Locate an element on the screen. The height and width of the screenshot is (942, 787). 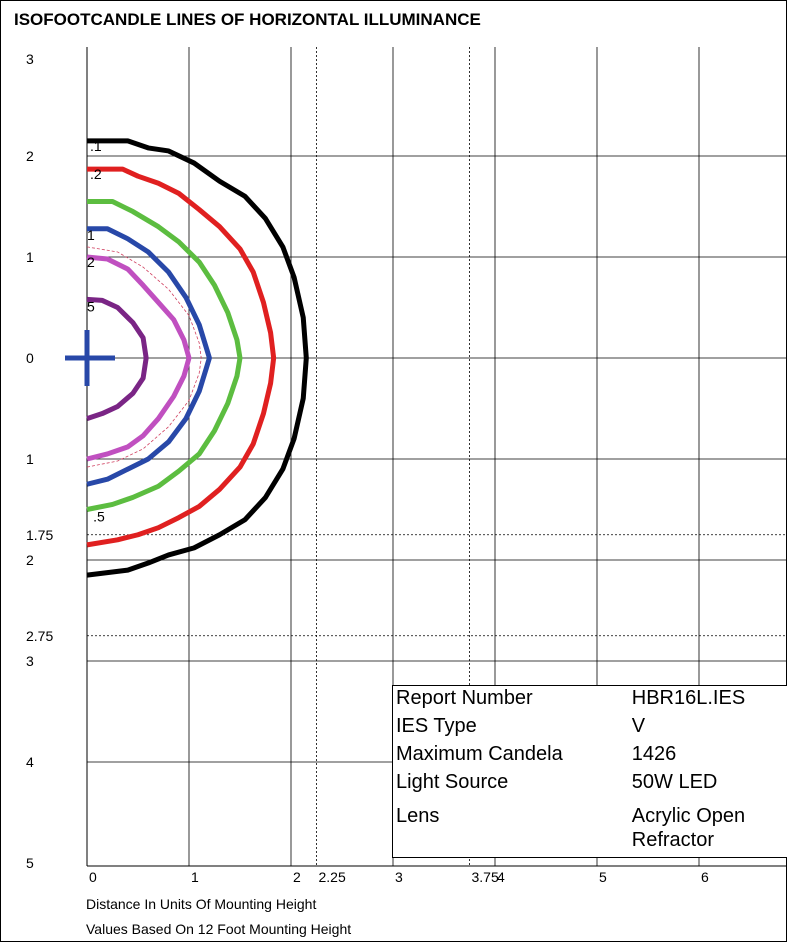
info-value: HBR16L.IES is located at coordinates (688, 698).